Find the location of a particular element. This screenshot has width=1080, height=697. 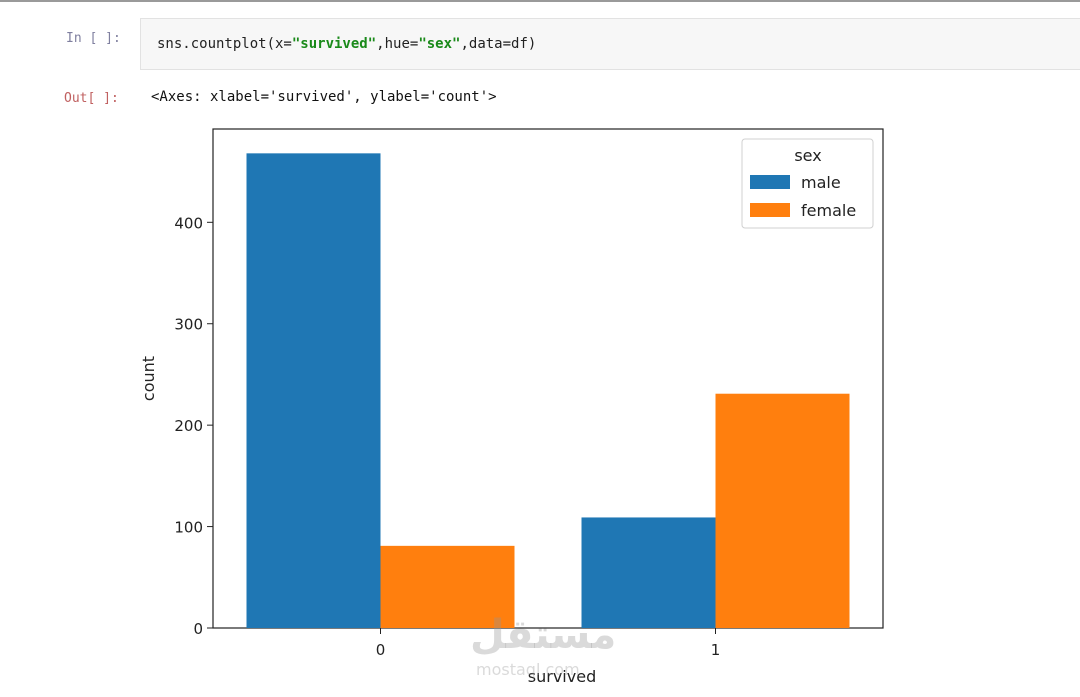

code-arg-x: "survived" is located at coordinates (334, 44).